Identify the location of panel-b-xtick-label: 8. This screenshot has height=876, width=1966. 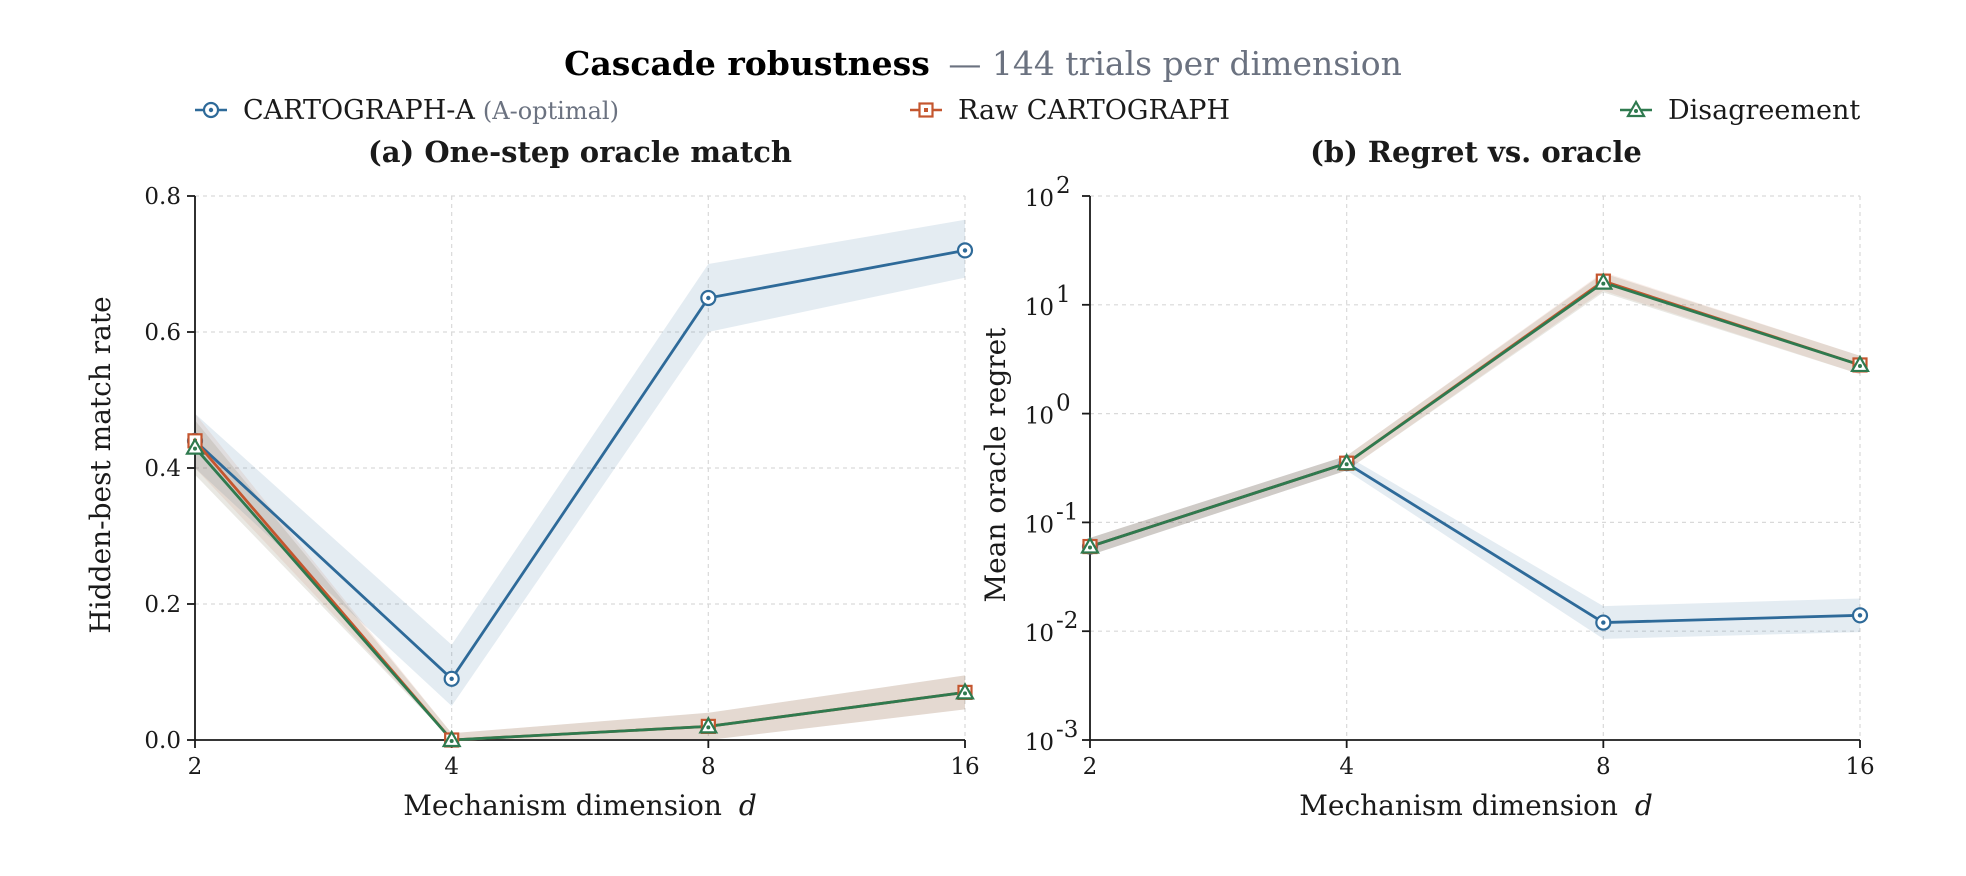
(1603, 767).